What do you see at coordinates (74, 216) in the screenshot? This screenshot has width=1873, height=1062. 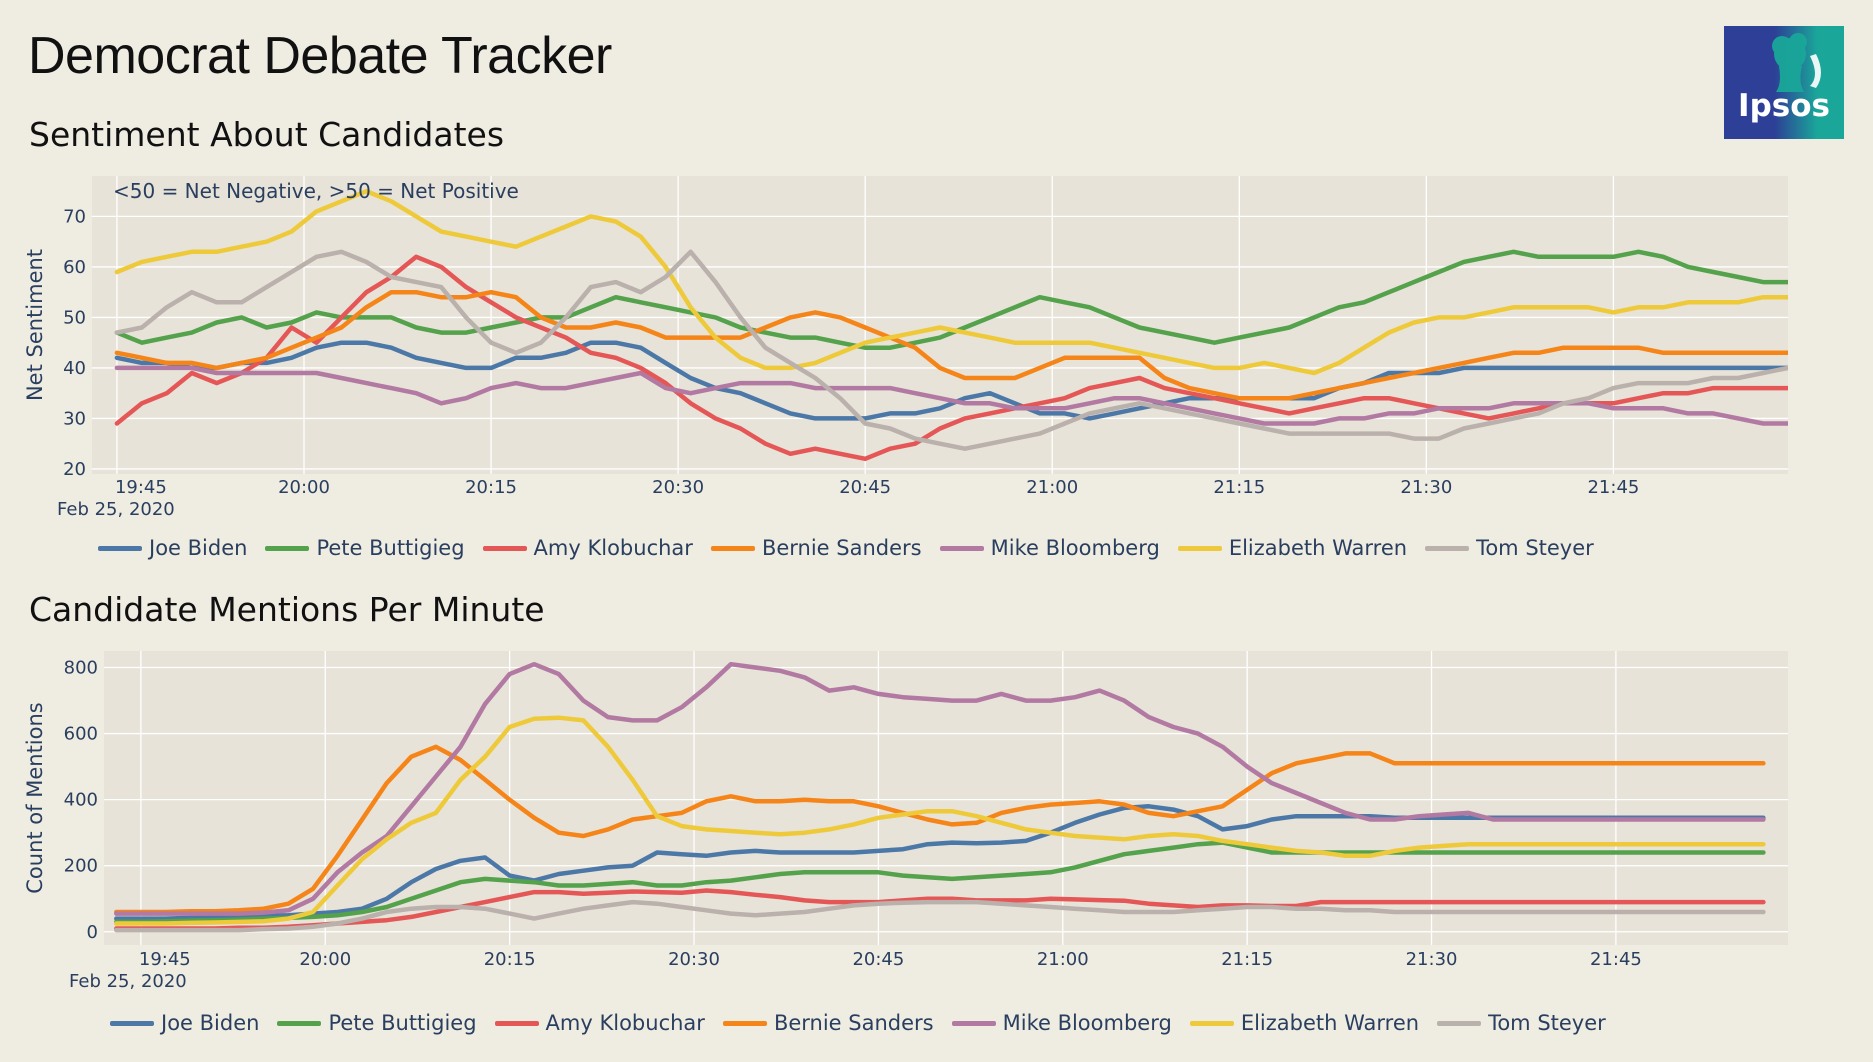 I see `y-tick-label: 70` at bounding box center [74, 216].